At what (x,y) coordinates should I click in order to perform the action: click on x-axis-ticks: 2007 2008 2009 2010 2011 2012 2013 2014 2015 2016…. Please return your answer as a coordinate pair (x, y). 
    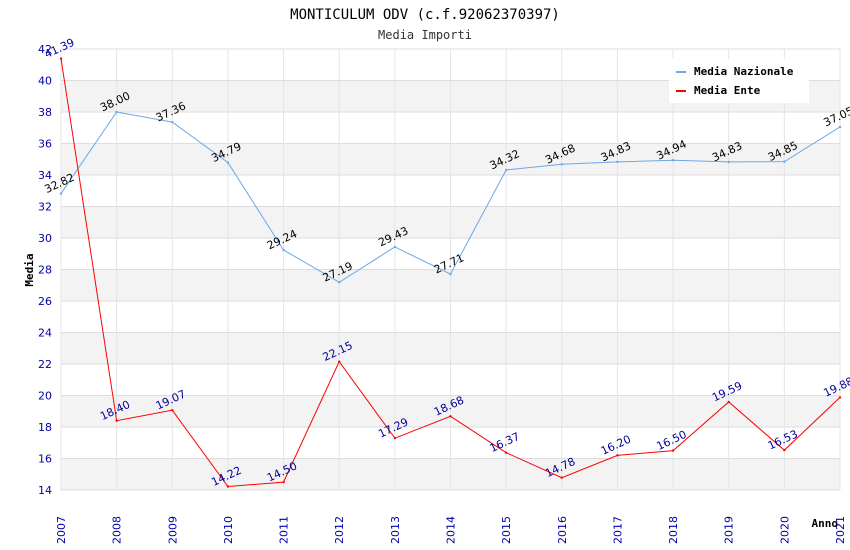
    Looking at the image, I should click on (451, 530).